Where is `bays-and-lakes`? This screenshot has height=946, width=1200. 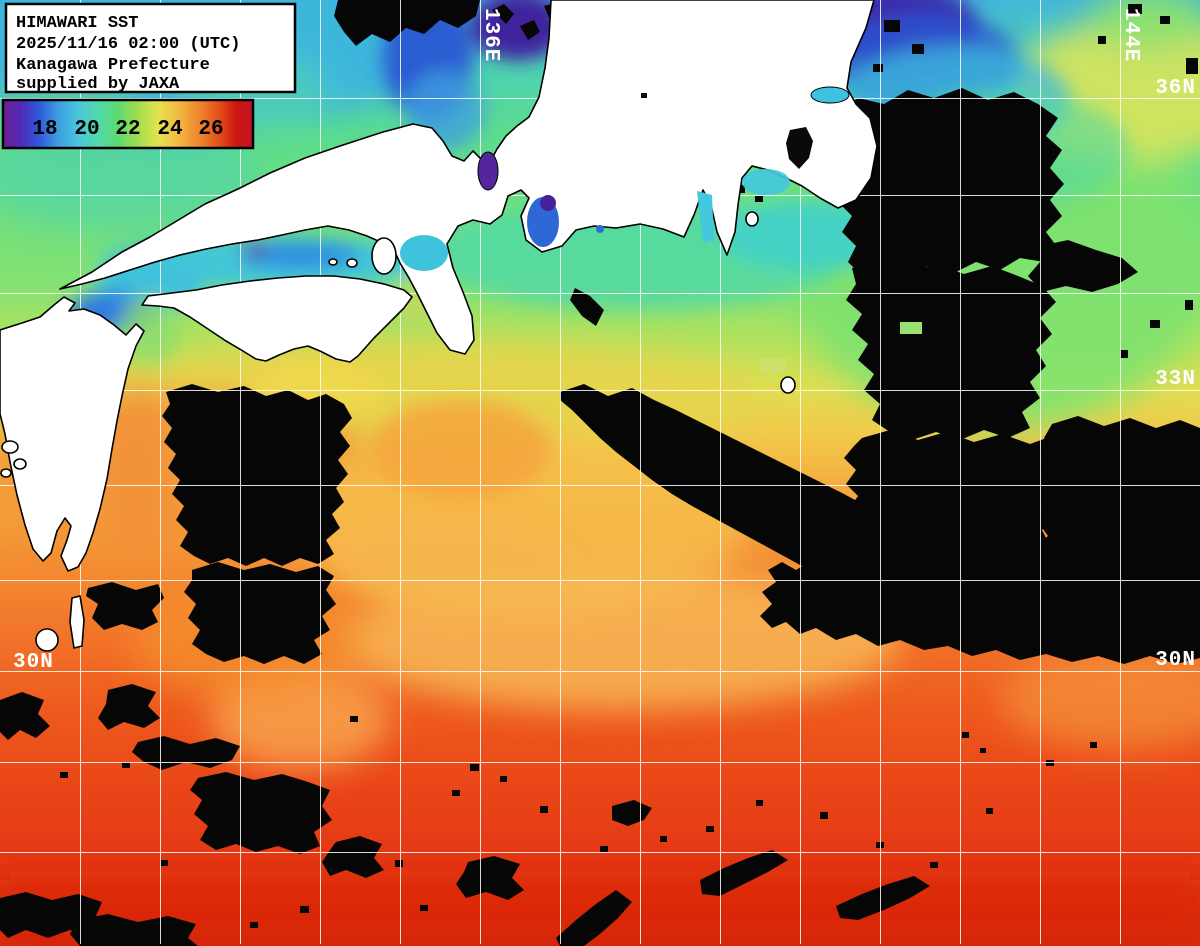 bays-and-lakes is located at coordinates (625, 178).